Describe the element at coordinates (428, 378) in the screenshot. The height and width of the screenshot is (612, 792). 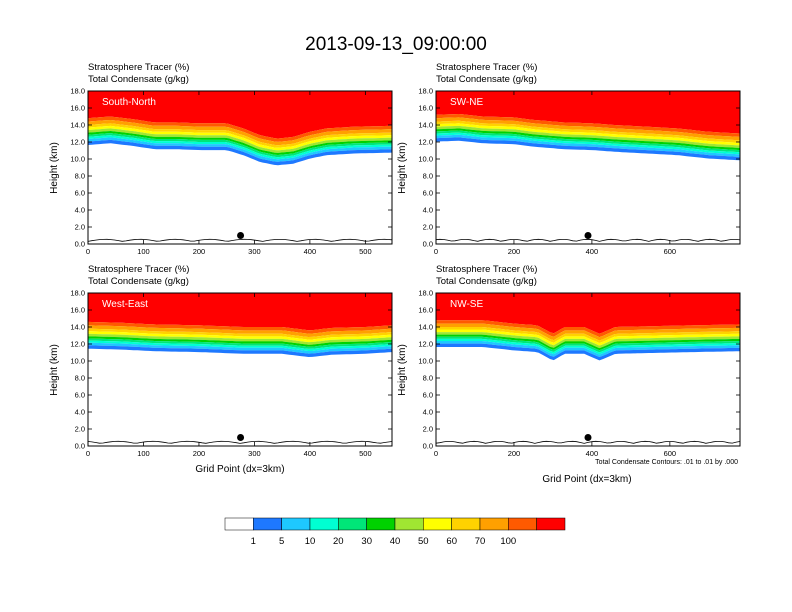
I see `y-tick-label: 8.0` at that location.